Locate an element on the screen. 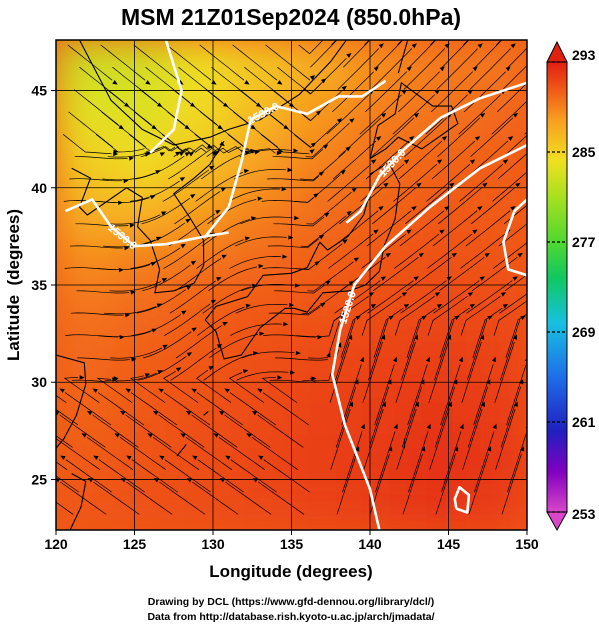  y-tick-label: 40 is located at coordinates (39, 188).